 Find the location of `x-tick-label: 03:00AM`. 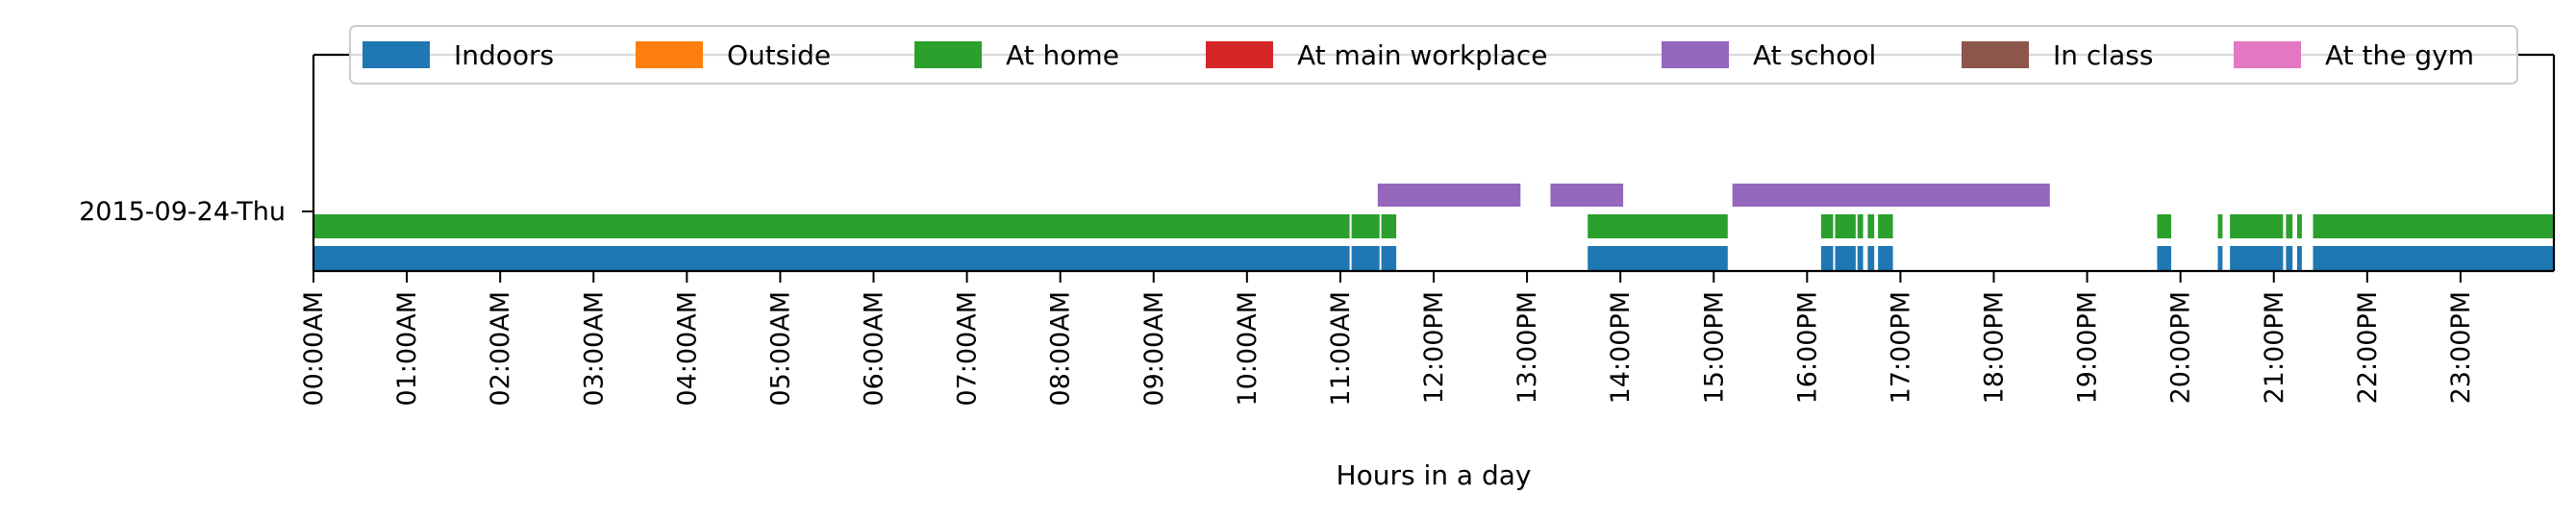

x-tick-label: 03:00AM is located at coordinates (594, 349).